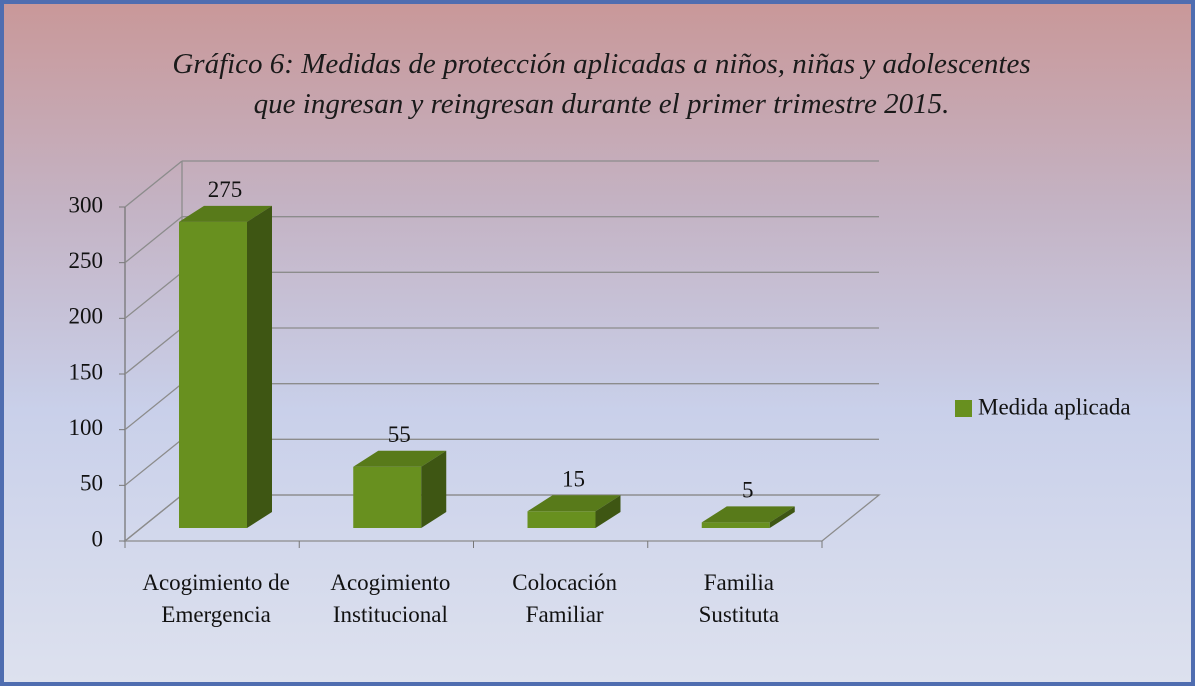 The height and width of the screenshot is (686, 1195). Describe the element at coordinates (573, 479) in the screenshot. I see `value-label: 15` at that location.